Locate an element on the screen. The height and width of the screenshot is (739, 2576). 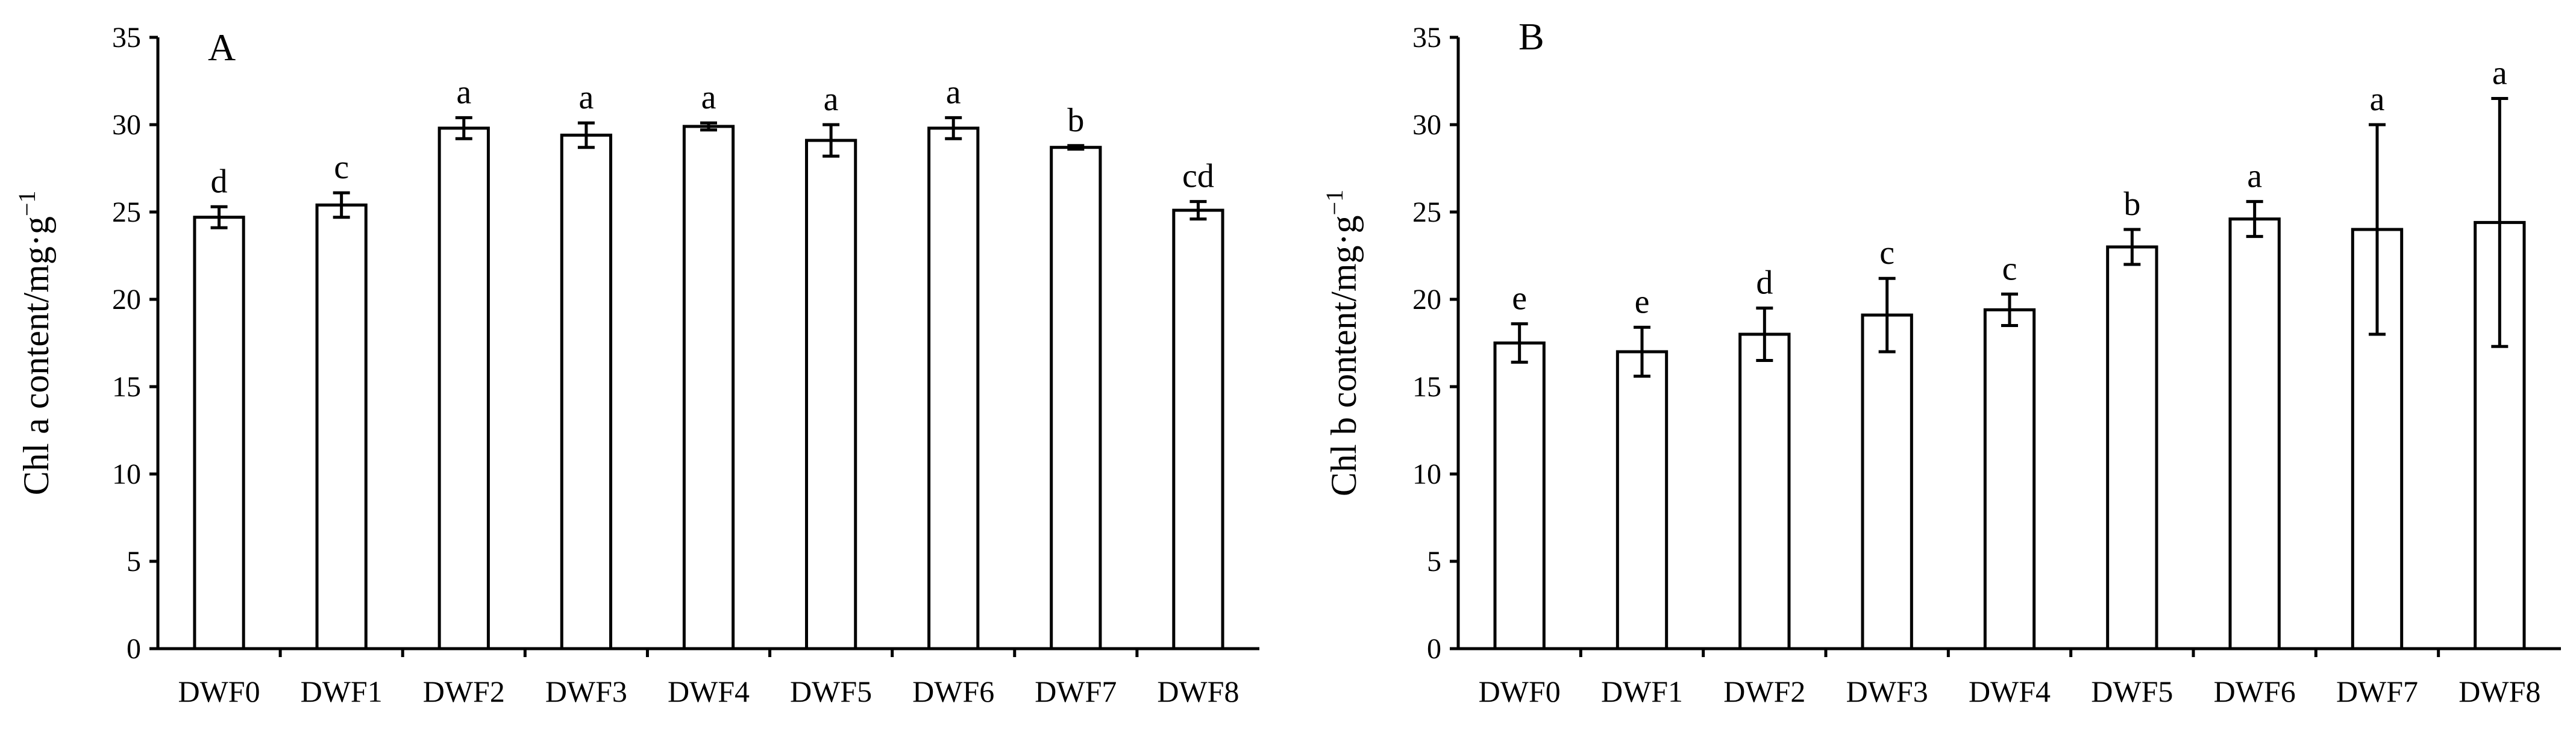
y-axis-label: Chl a content/mg·g−1 is located at coordinates (34, 344).